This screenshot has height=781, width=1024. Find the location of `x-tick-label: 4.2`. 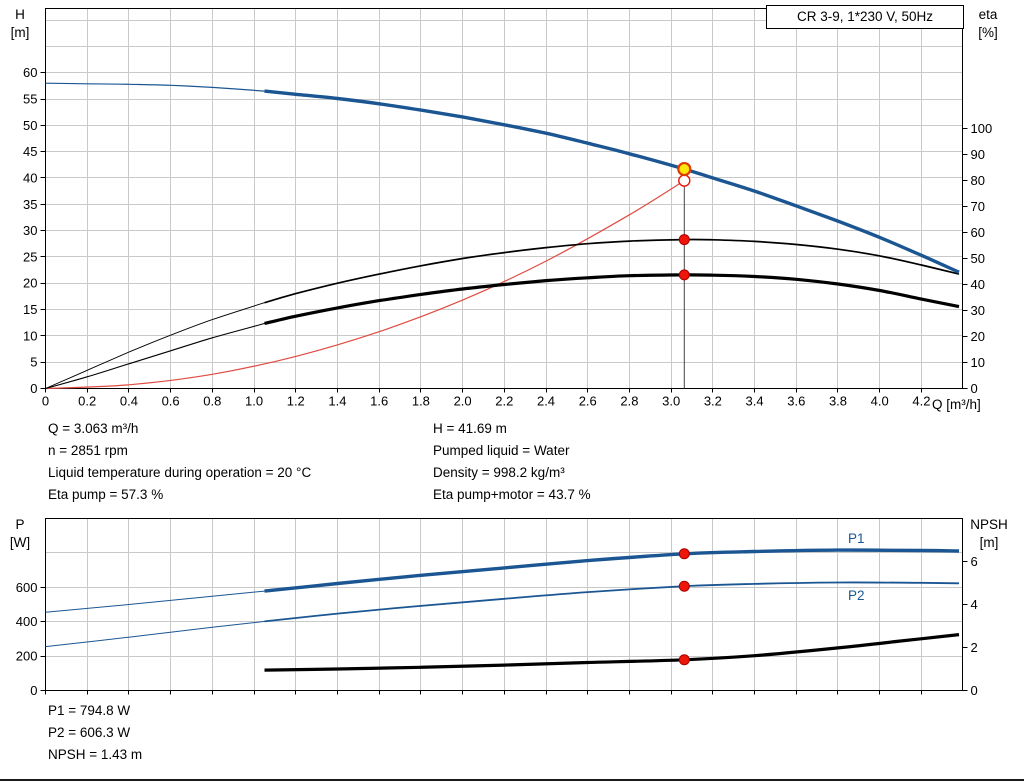

x-tick-label: 4.2 is located at coordinates (921, 401).